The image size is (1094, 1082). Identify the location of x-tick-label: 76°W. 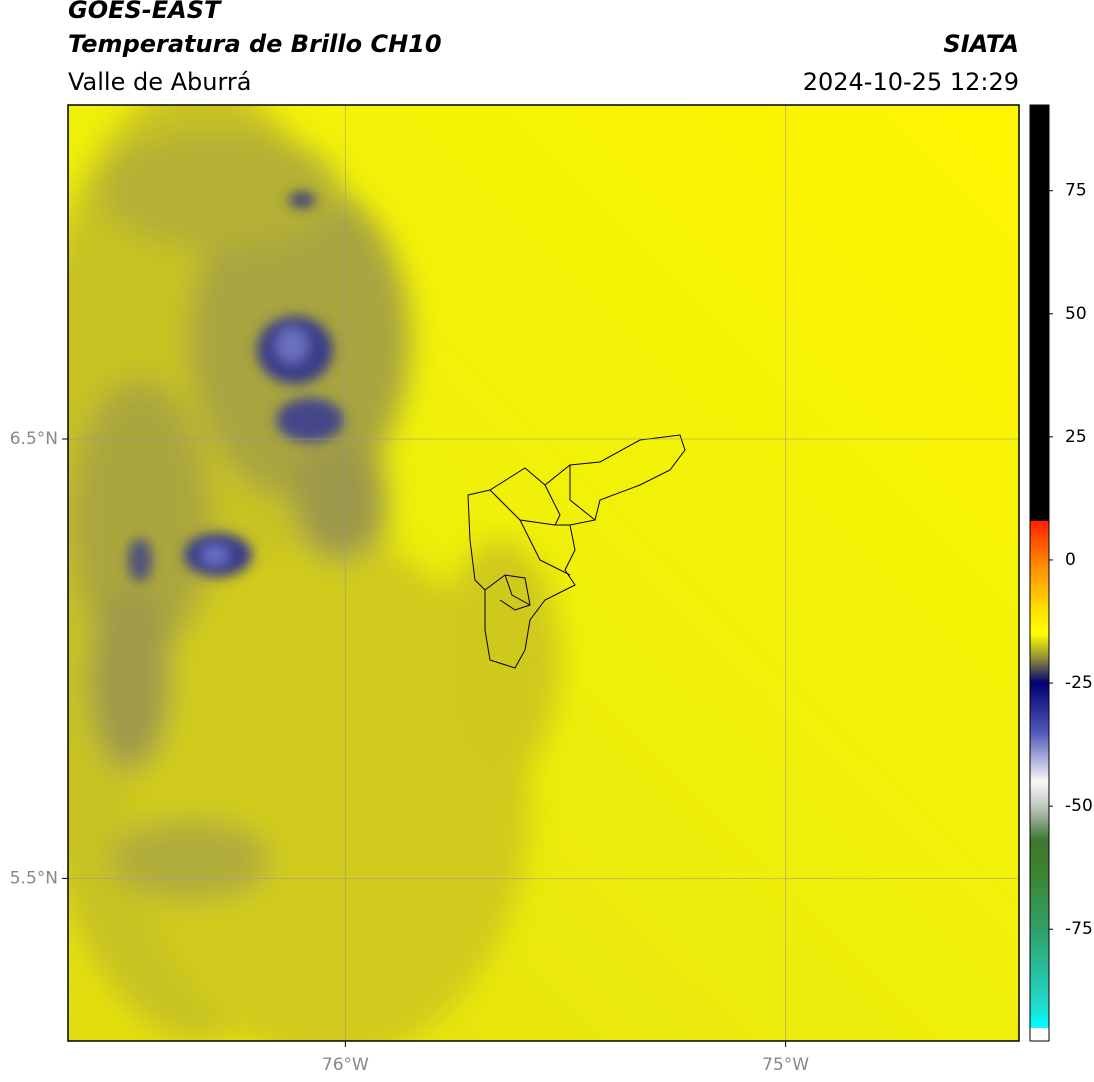
(345, 1065).